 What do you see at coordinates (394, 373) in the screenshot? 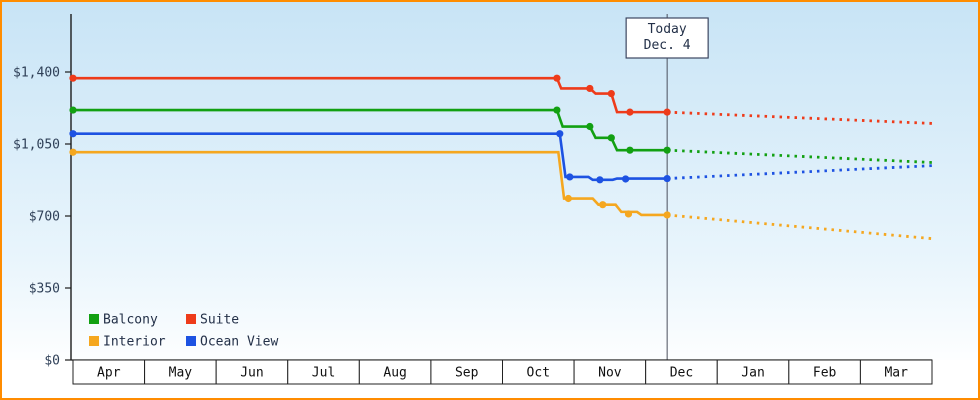
I see `month-label: Aug` at bounding box center [394, 373].